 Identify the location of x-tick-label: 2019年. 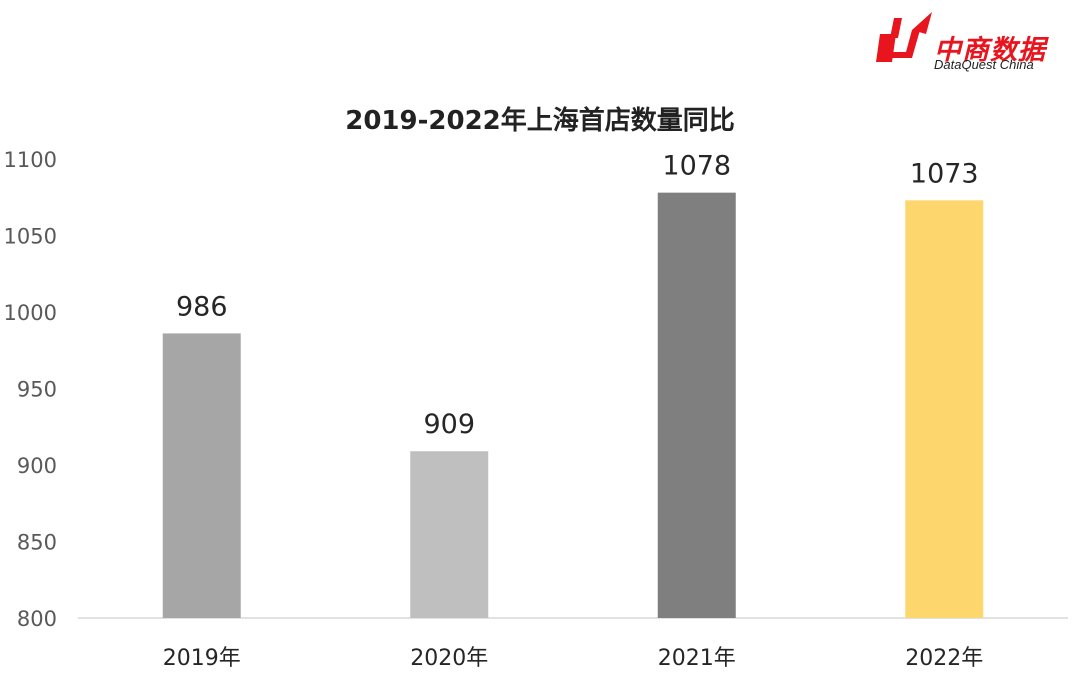
(202, 658).